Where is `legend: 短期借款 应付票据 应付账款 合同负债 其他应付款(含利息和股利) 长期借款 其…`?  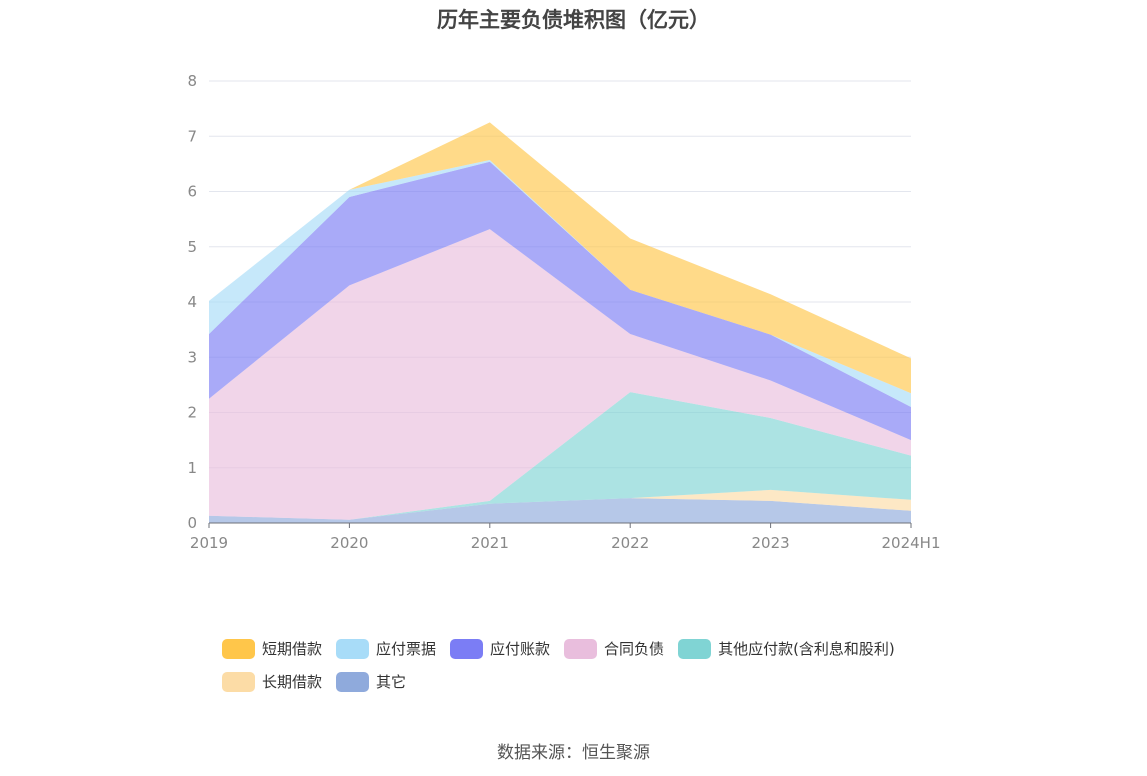
legend: 短期借款 应付票据 应付账款 合同负债 其他应付款(含利息和股利) 长期借款 其… is located at coordinates (602, 665).